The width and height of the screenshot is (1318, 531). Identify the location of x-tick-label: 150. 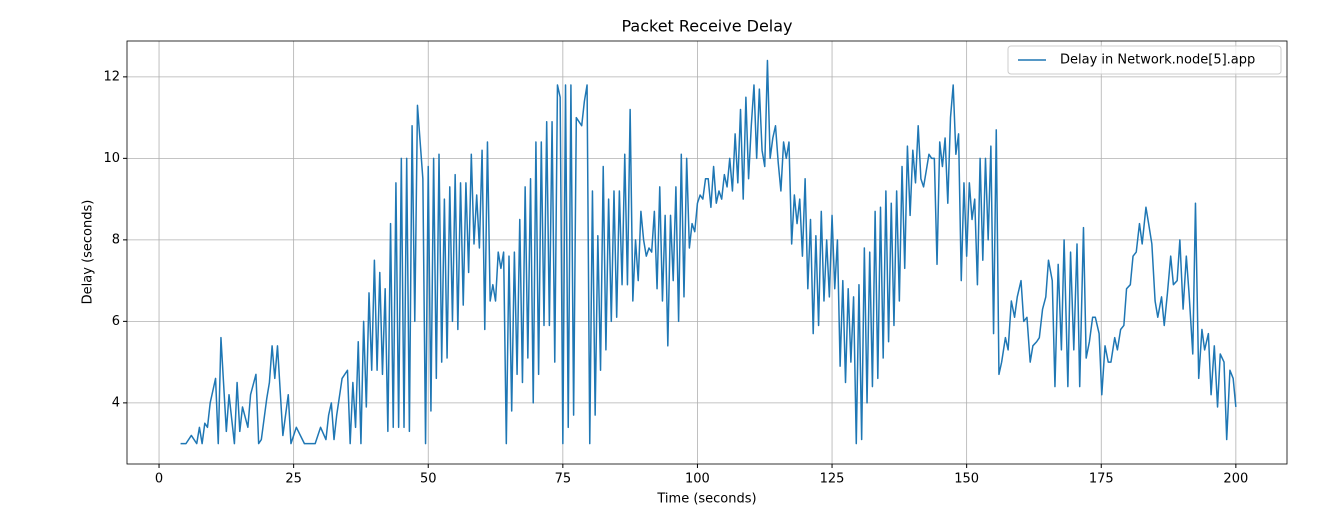
(966, 479).